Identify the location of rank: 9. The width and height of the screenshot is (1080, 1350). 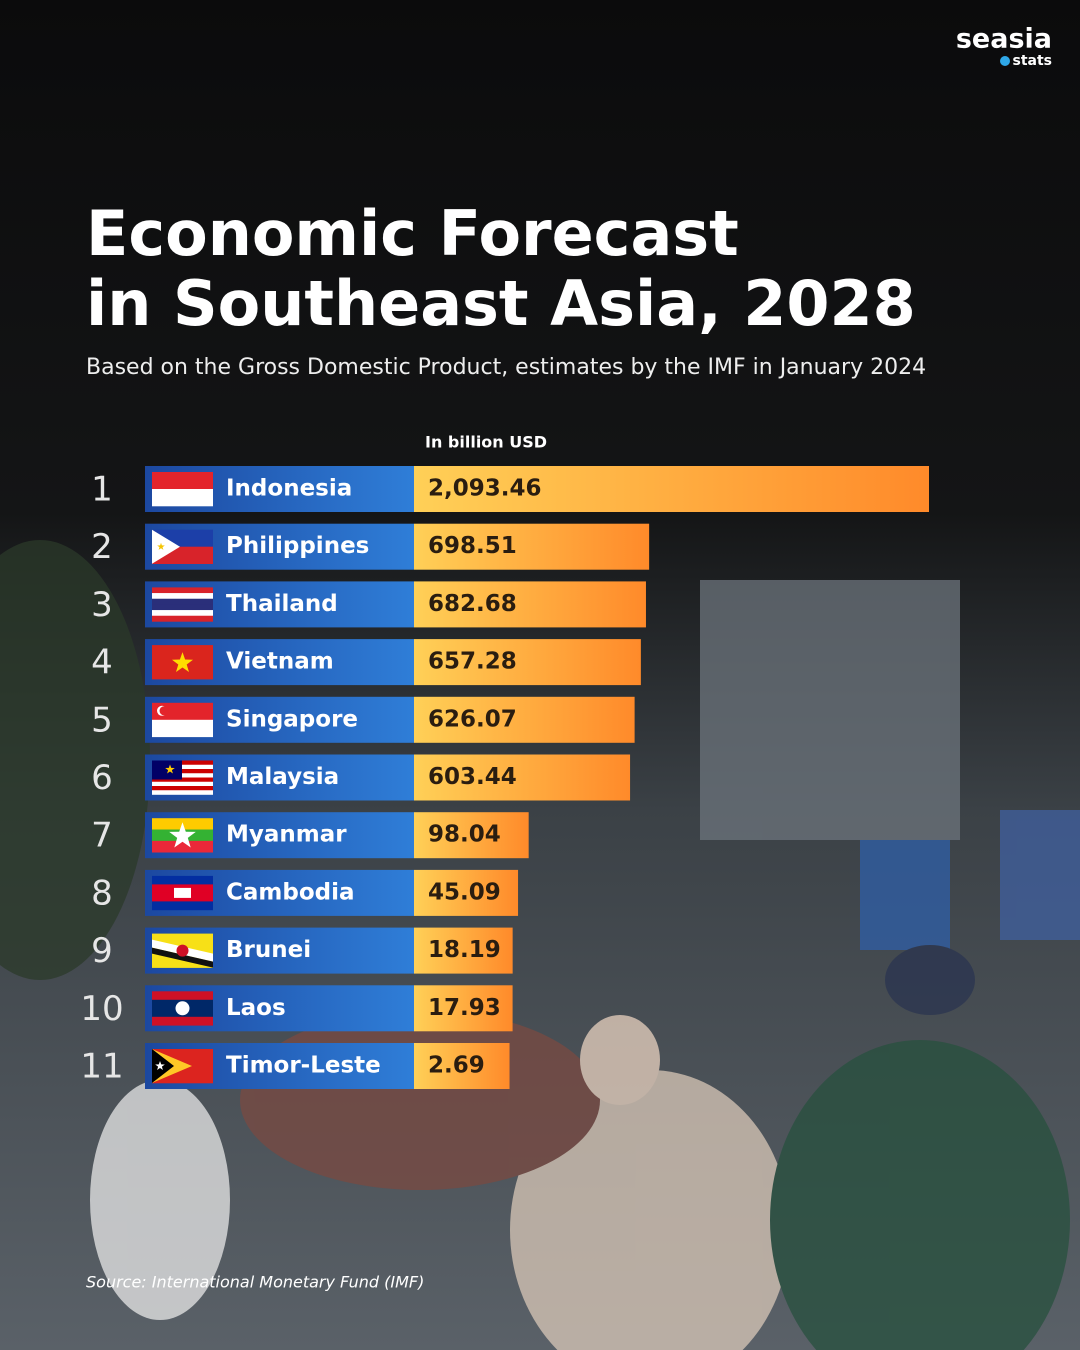
(102, 951).